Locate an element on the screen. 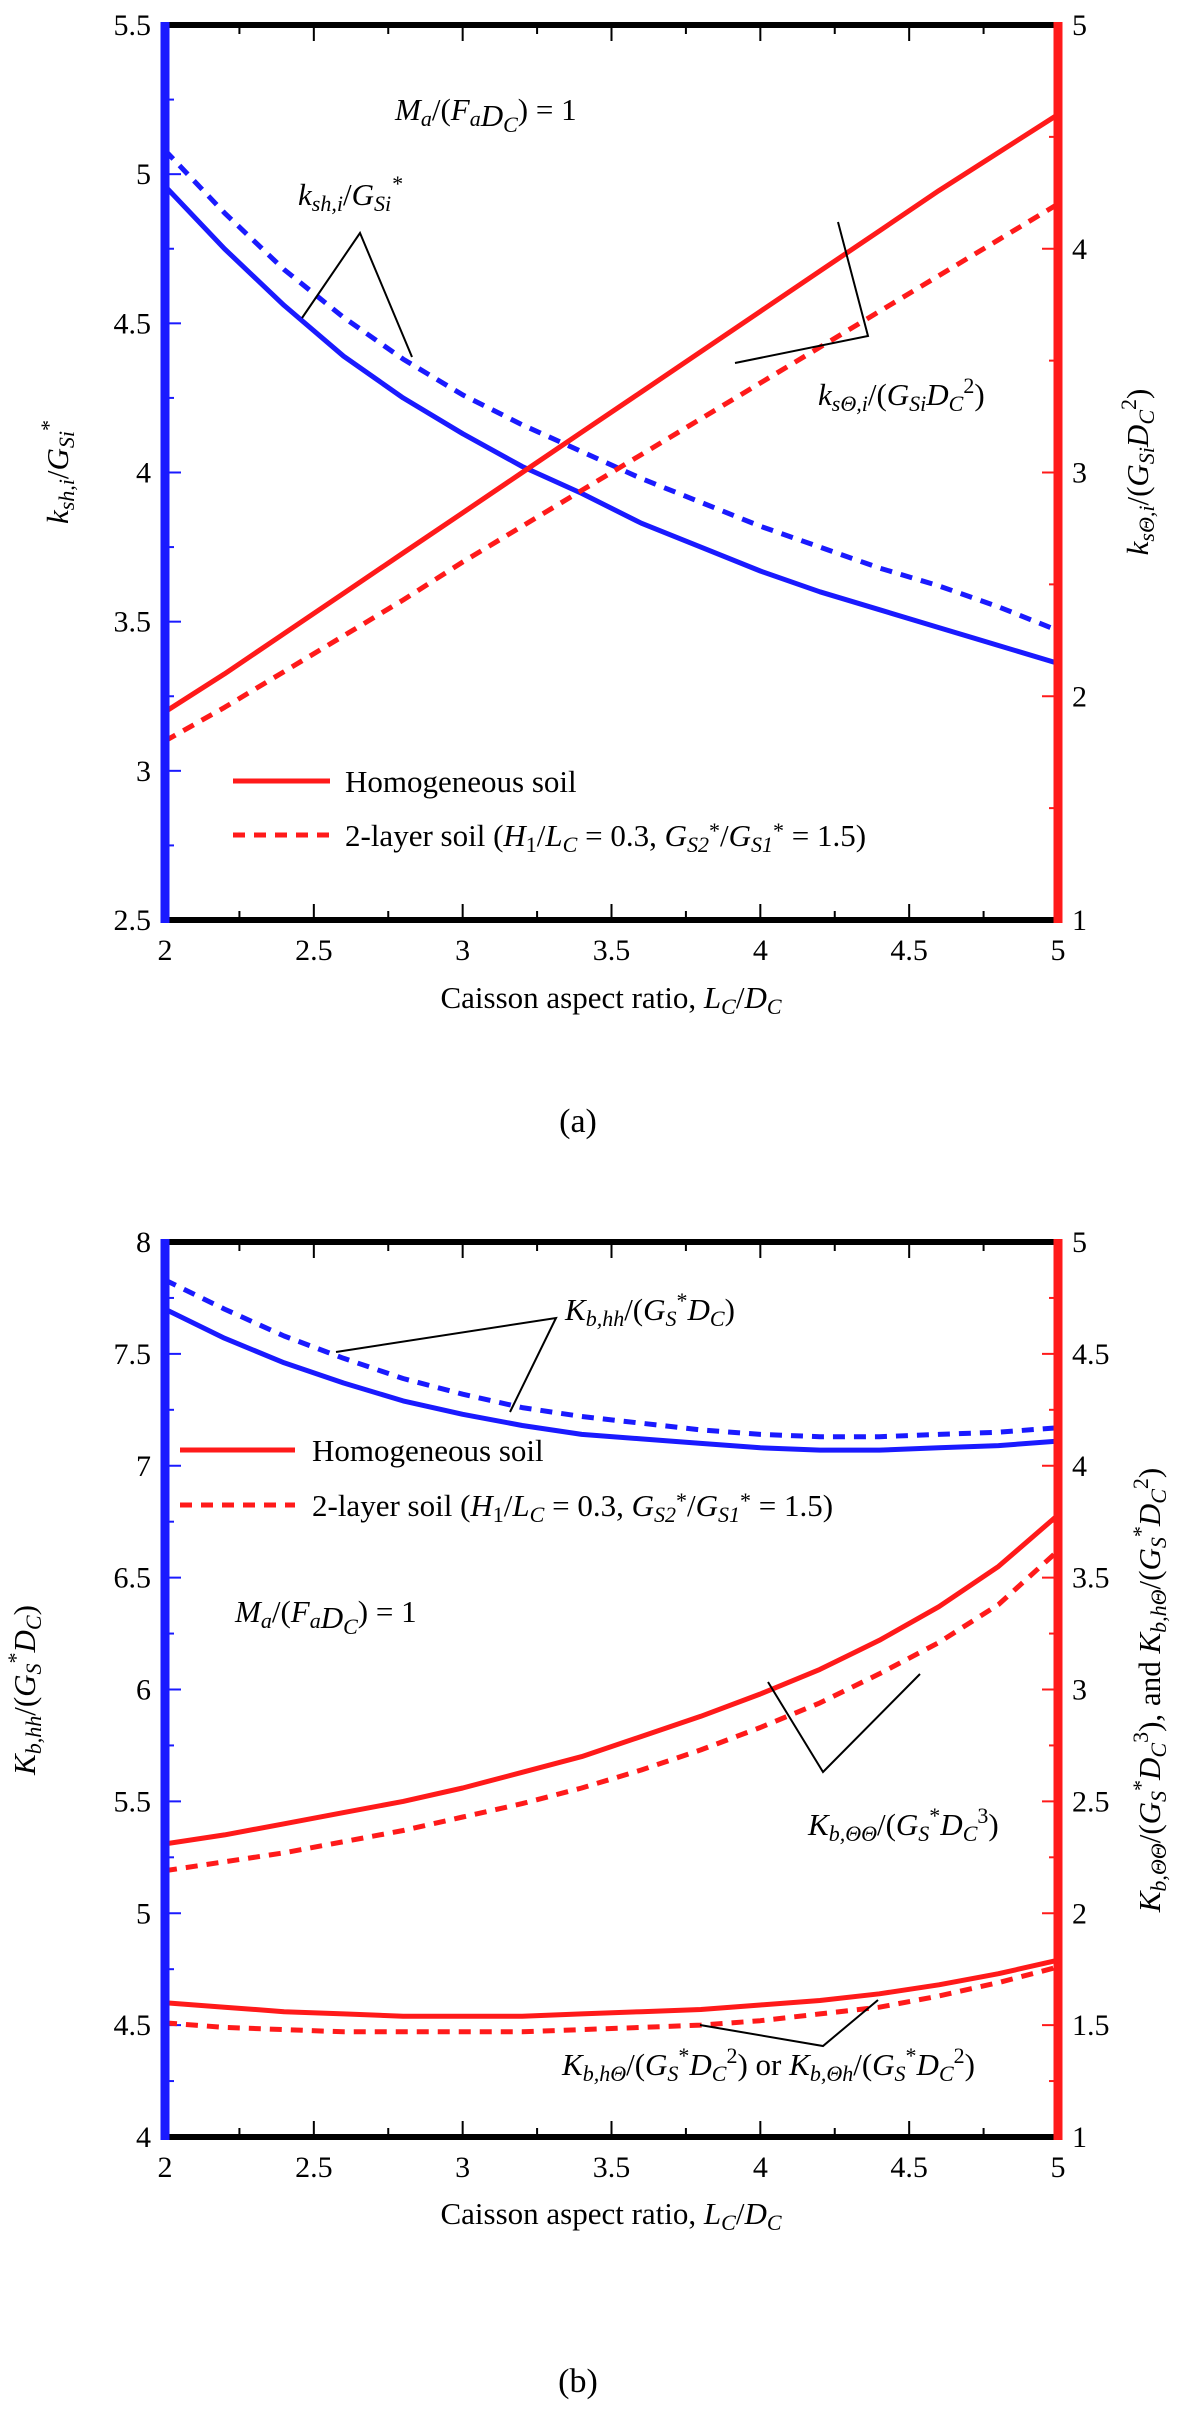  chart-b-right-tick-label: 3 is located at coordinates (1079, 1690).